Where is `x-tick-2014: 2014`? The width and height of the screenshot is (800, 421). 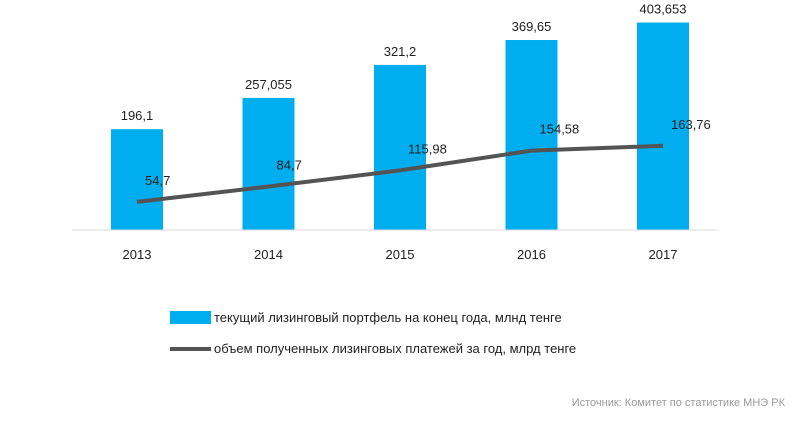
x-tick-2014: 2014 is located at coordinates (268, 254).